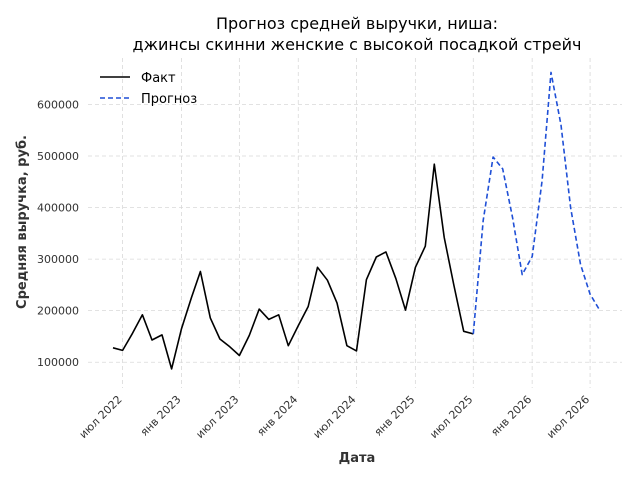 This screenshot has width=640, height=480. What do you see at coordinates (22, 222) in the screenshot?
I see `y-axis-label: Средняя выручка, руб.` at bounding box center [22, 222].